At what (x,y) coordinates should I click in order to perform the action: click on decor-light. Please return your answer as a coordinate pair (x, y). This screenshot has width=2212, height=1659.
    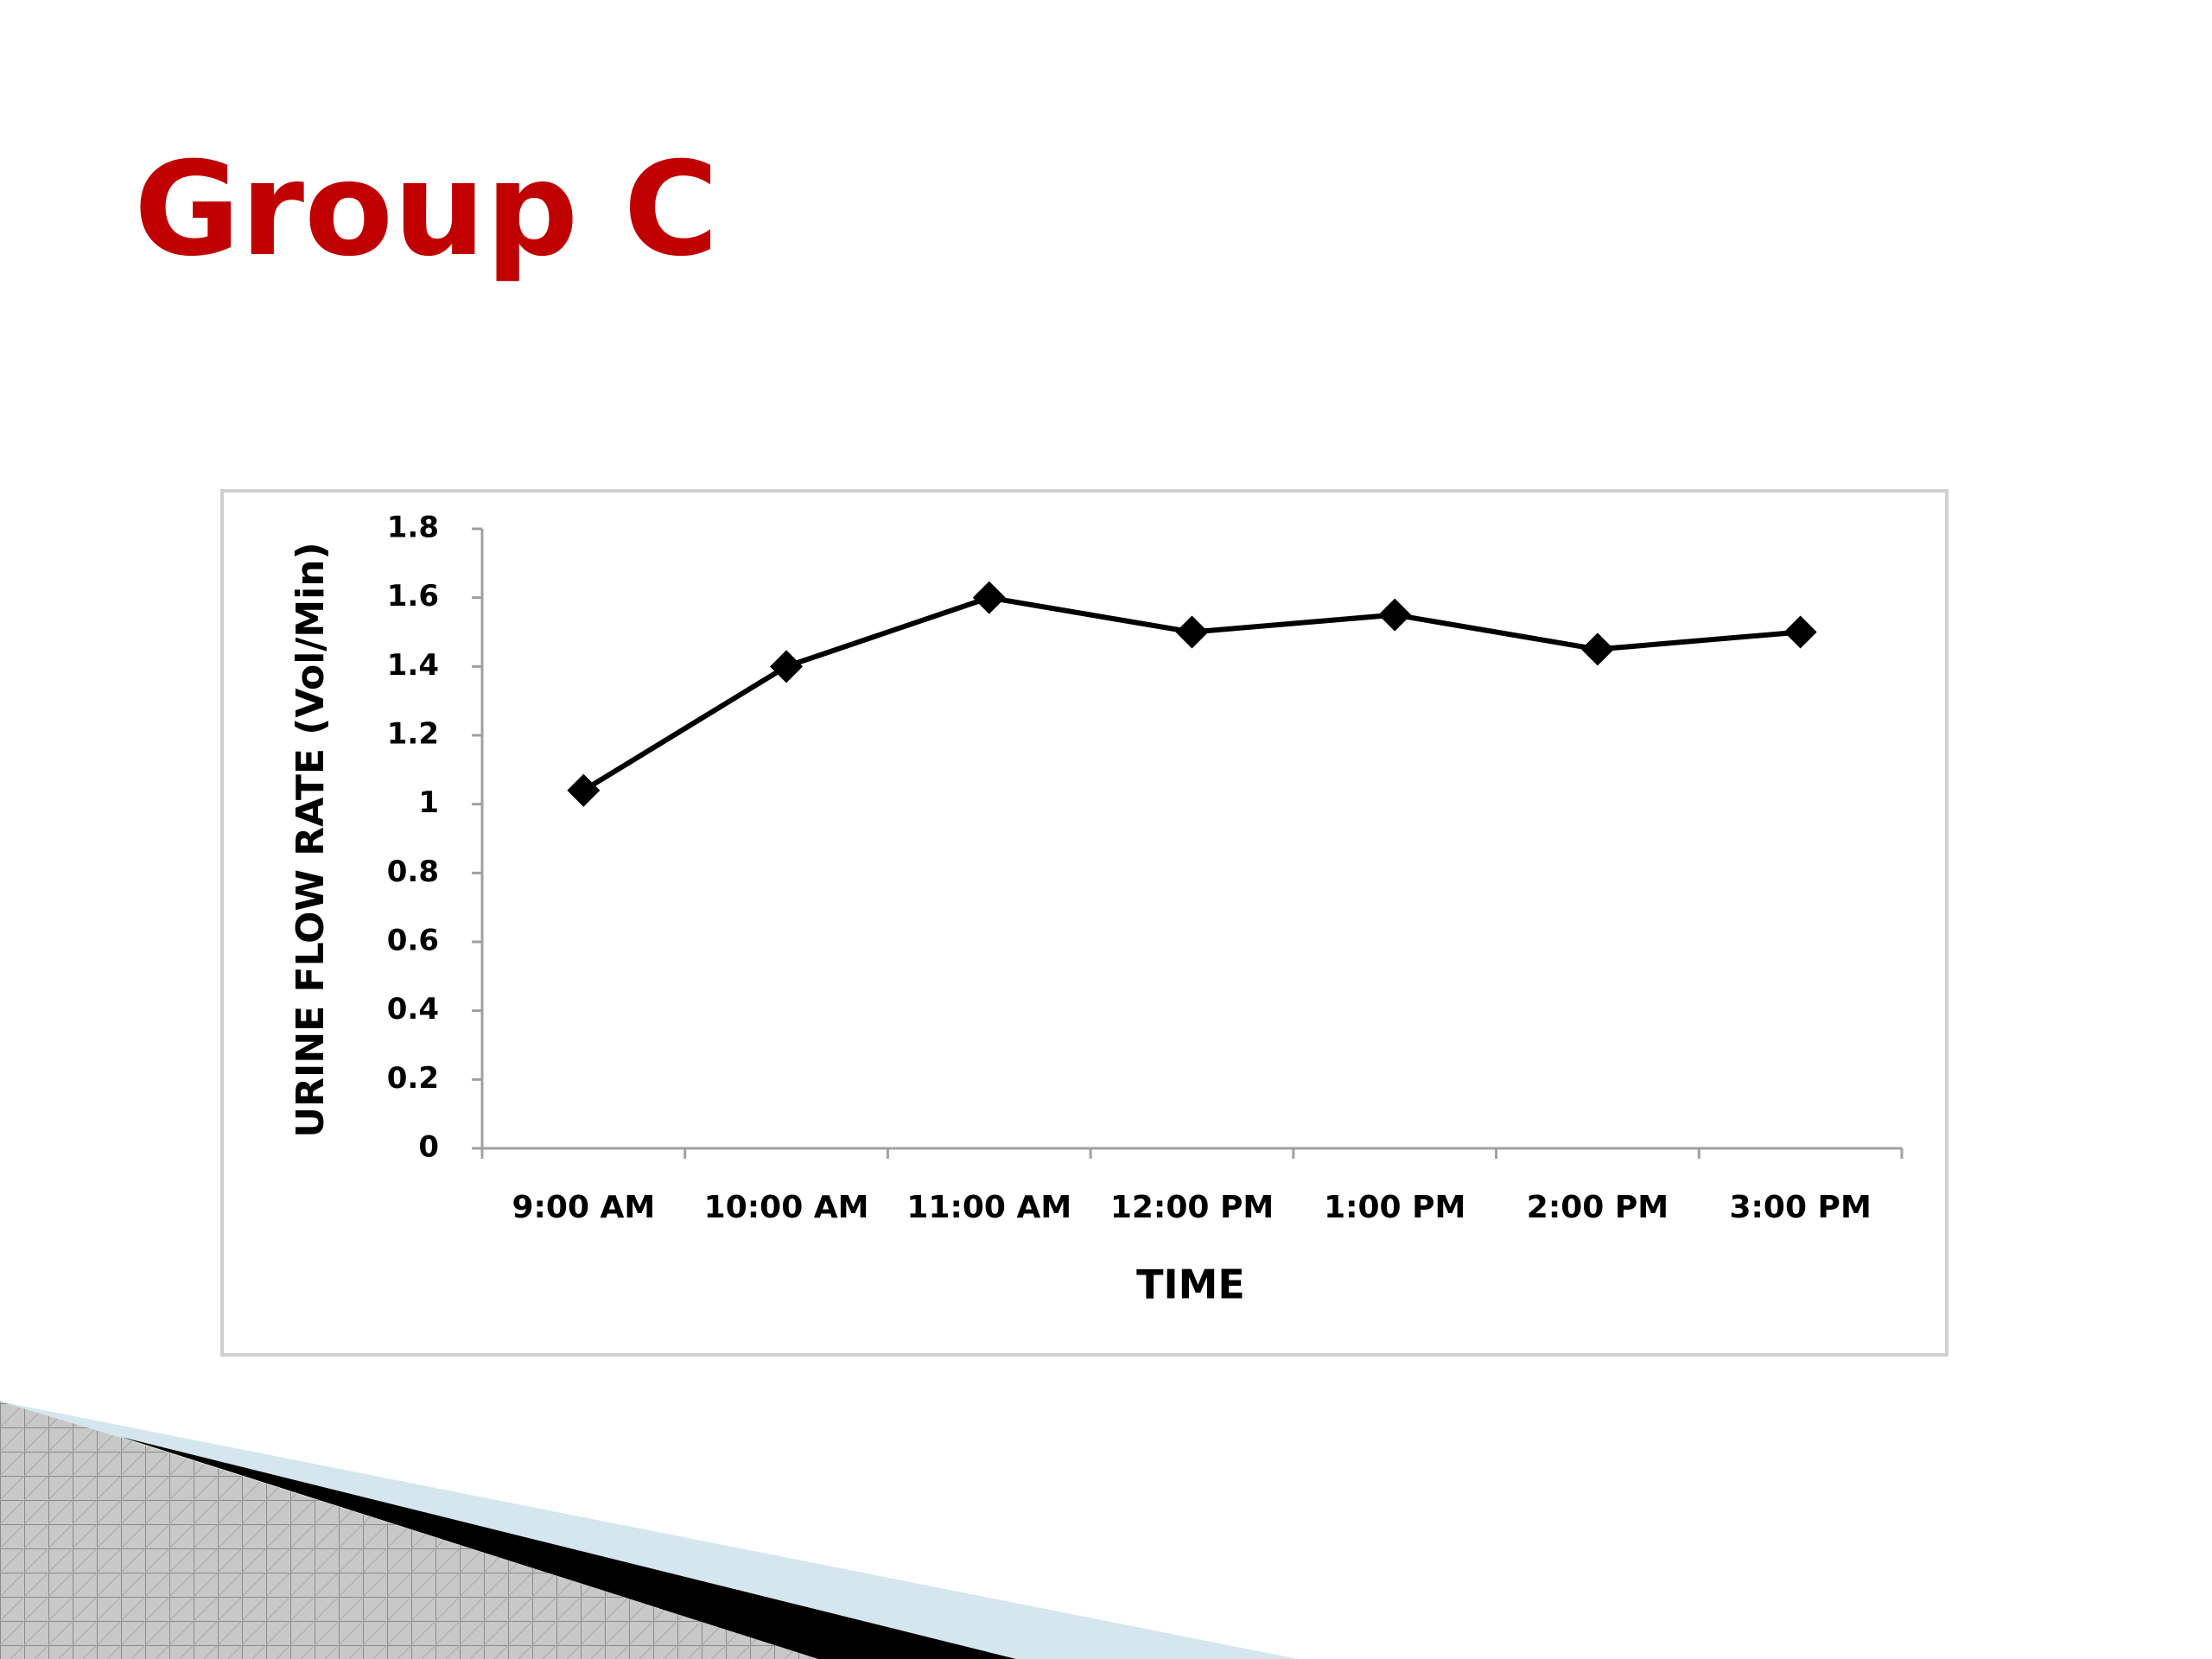
    Looking at the image, I should click on (649, 1530).